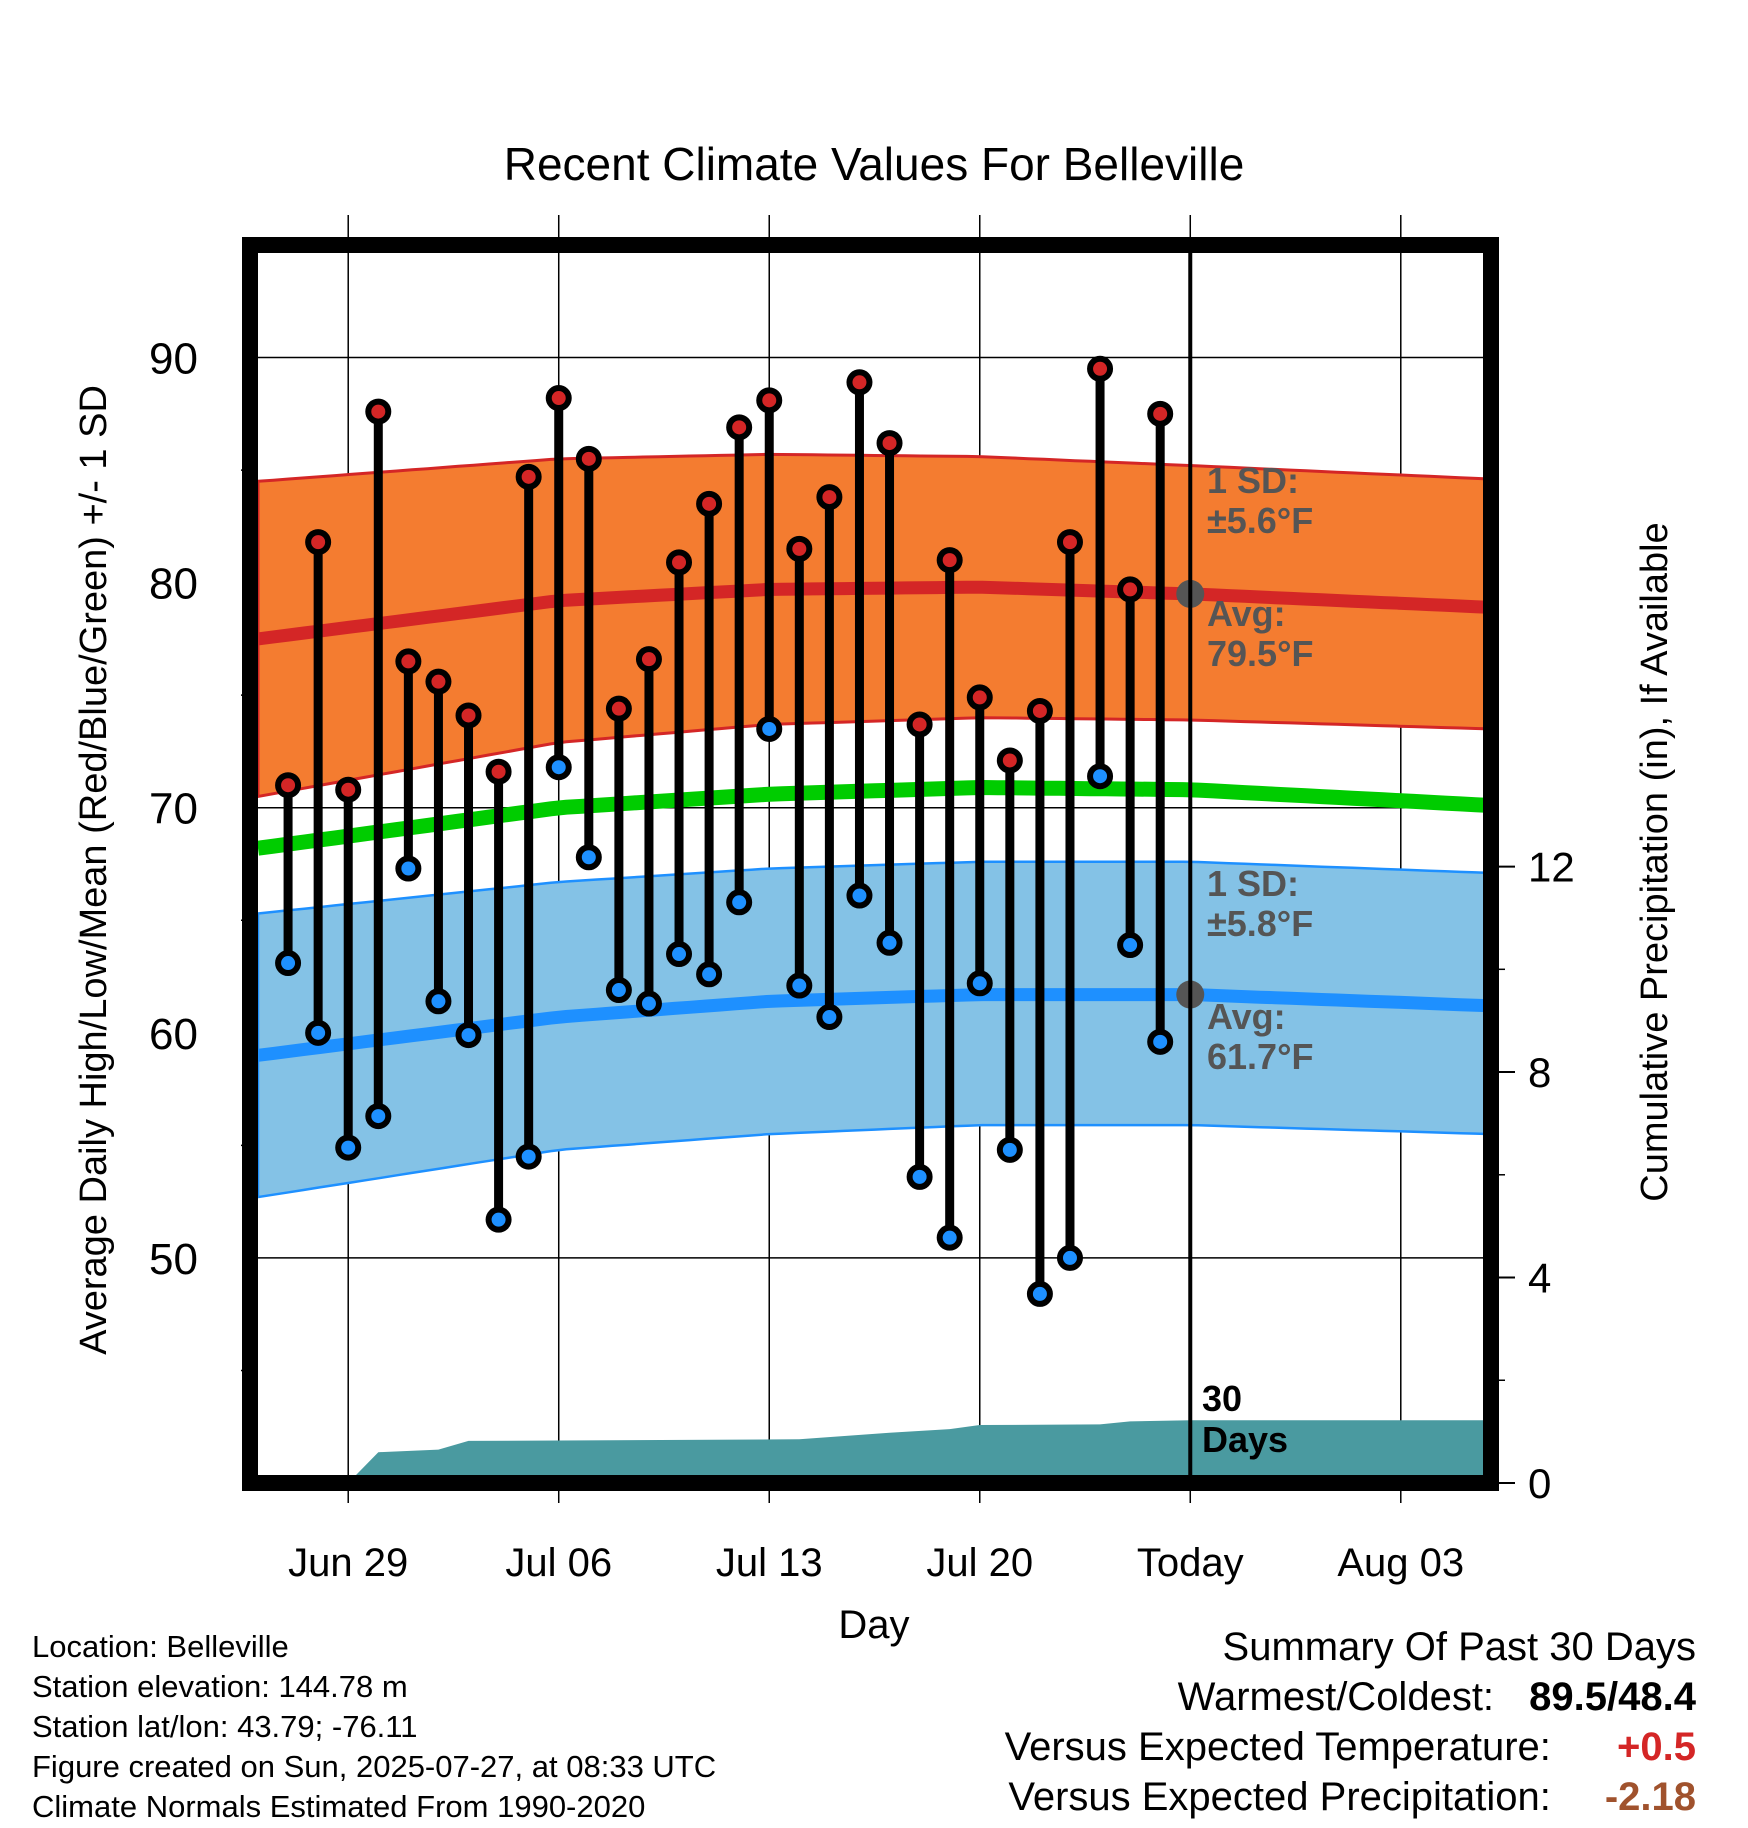 The width and height of the screenshot is (1748, 1828). Describe the element at coordinates (1656, 1747) in the screenshot. I see `temp-value: +0.5` at that location.